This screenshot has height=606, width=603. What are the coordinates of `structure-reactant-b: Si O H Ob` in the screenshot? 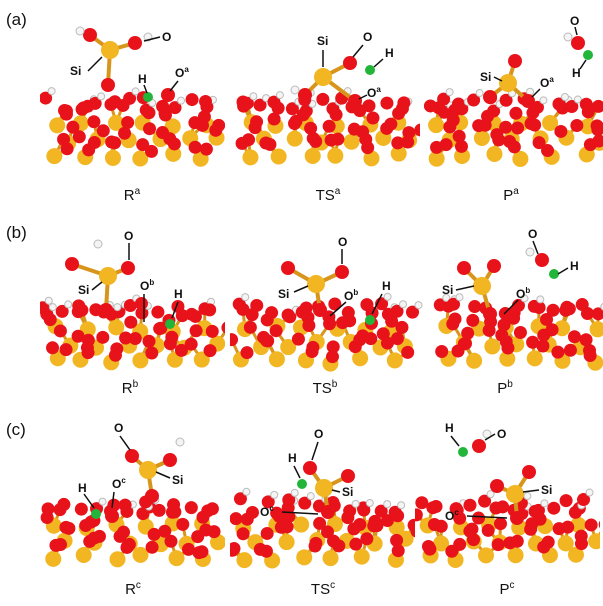 It's located at (132, 300).